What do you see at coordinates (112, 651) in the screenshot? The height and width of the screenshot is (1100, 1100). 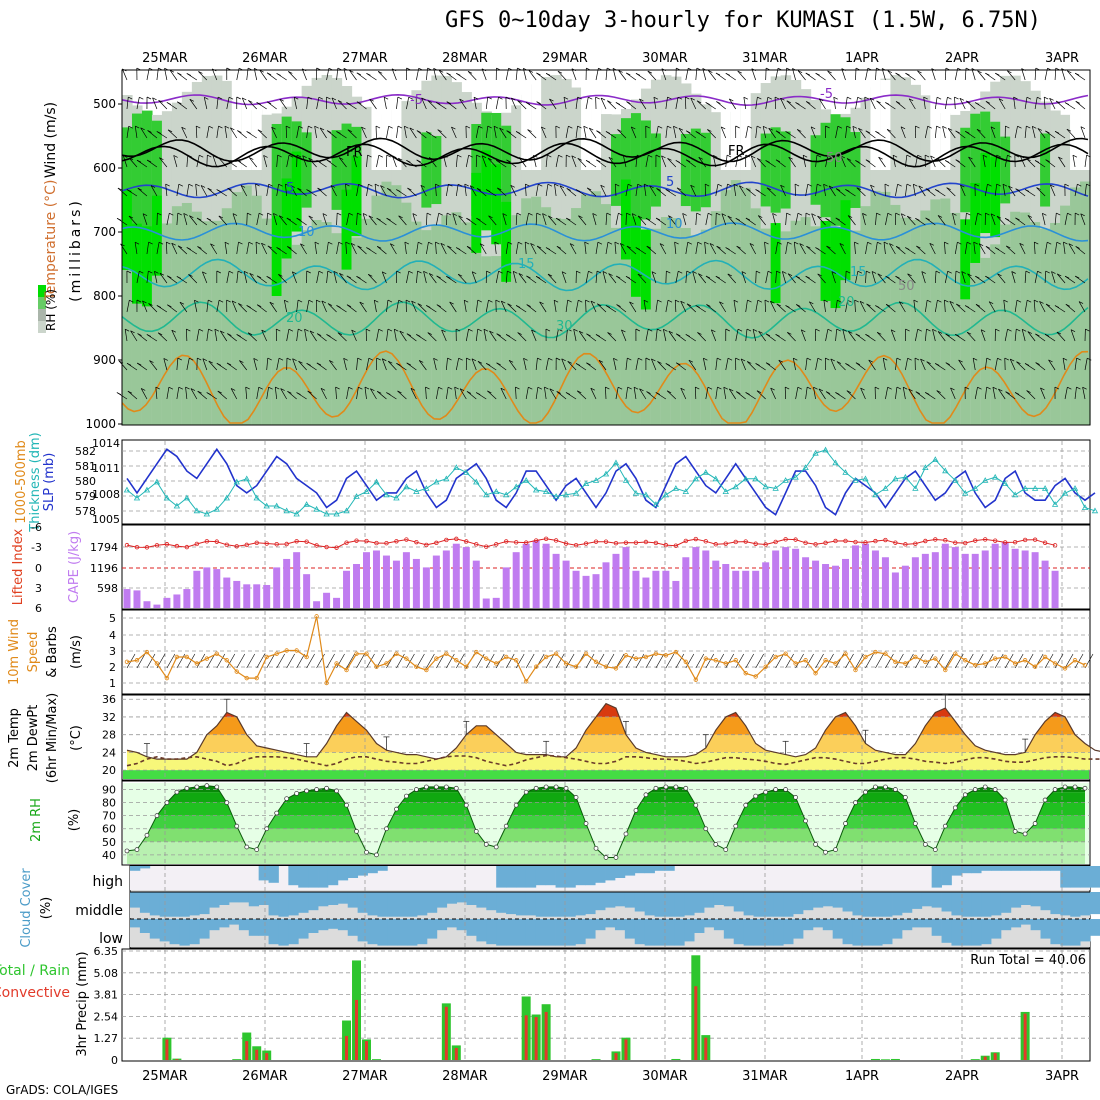 I see `wind10-tick: 3` at bounding box center [112, 651].